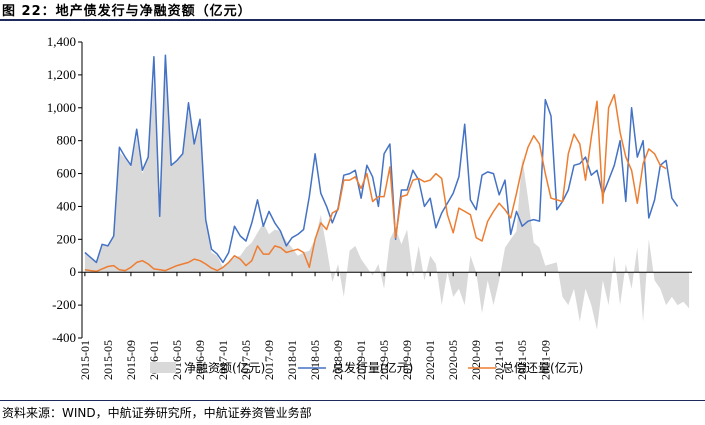  Describe the element at coordinates (200, 360) in the screenshot. I see `x-tick-label: 2016-09` at that location.